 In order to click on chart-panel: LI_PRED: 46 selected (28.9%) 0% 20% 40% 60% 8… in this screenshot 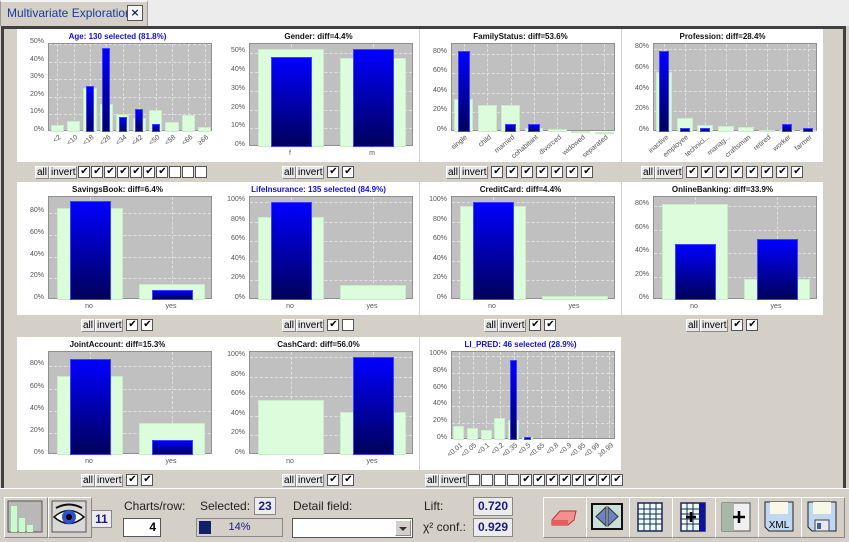, I will do `click(520, 403)`.